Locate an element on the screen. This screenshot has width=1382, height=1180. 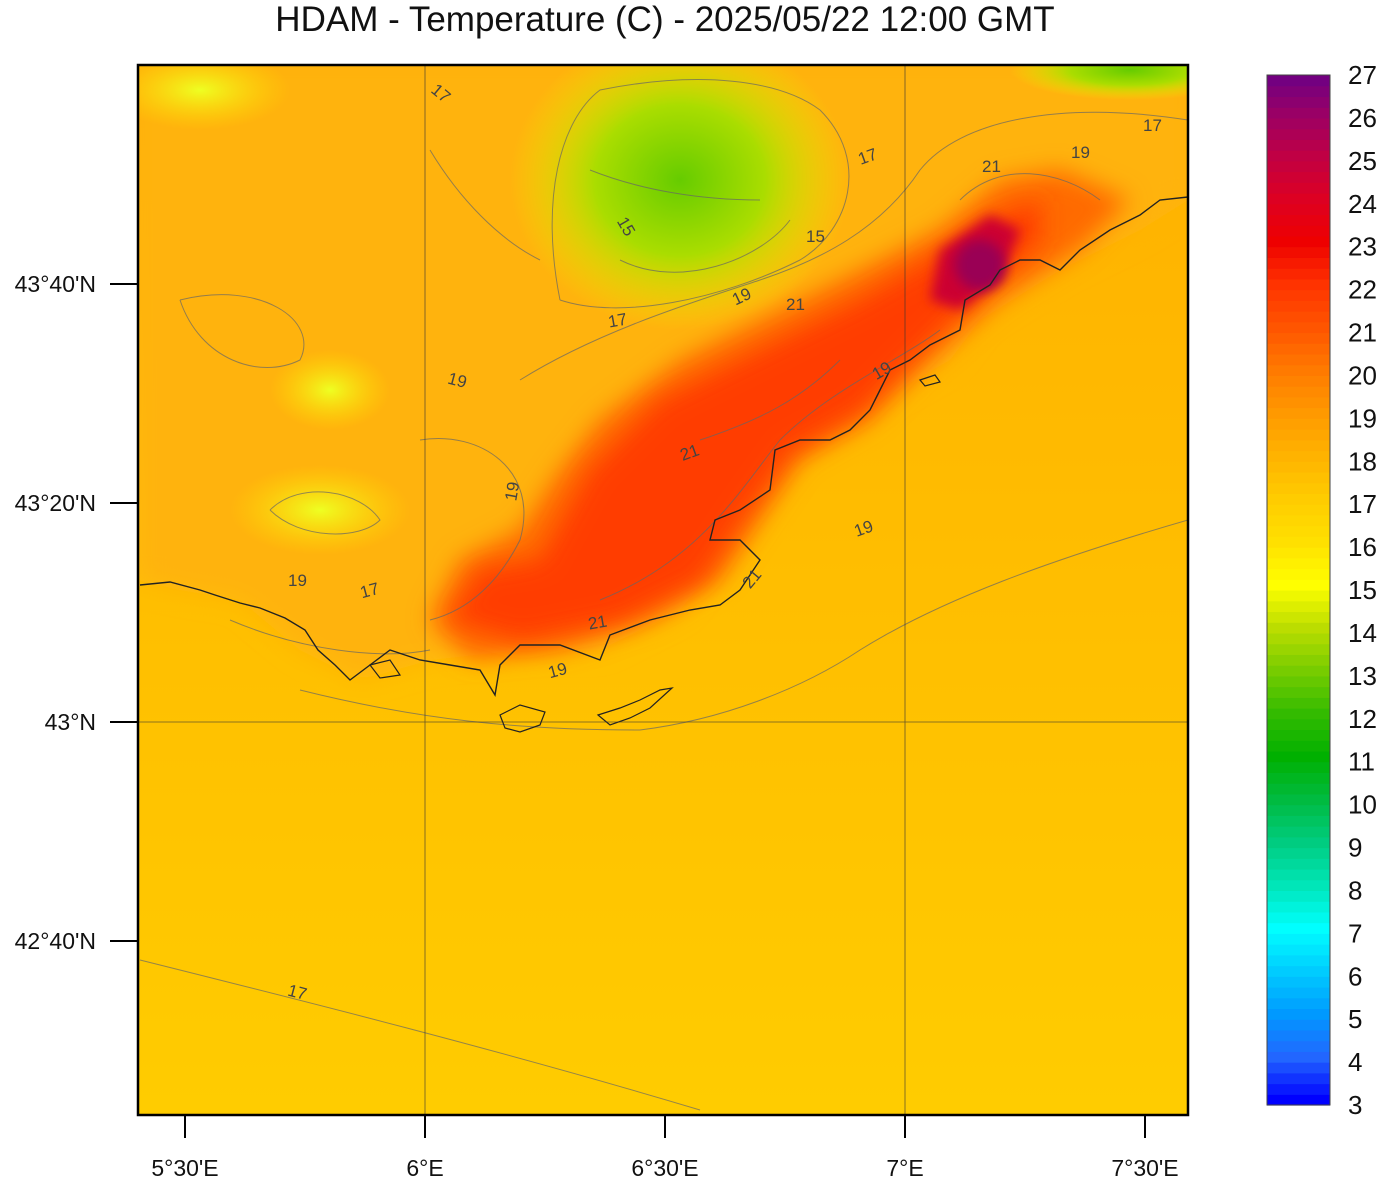
colorbar-label: 23 is located at coordinates (1362, 247).